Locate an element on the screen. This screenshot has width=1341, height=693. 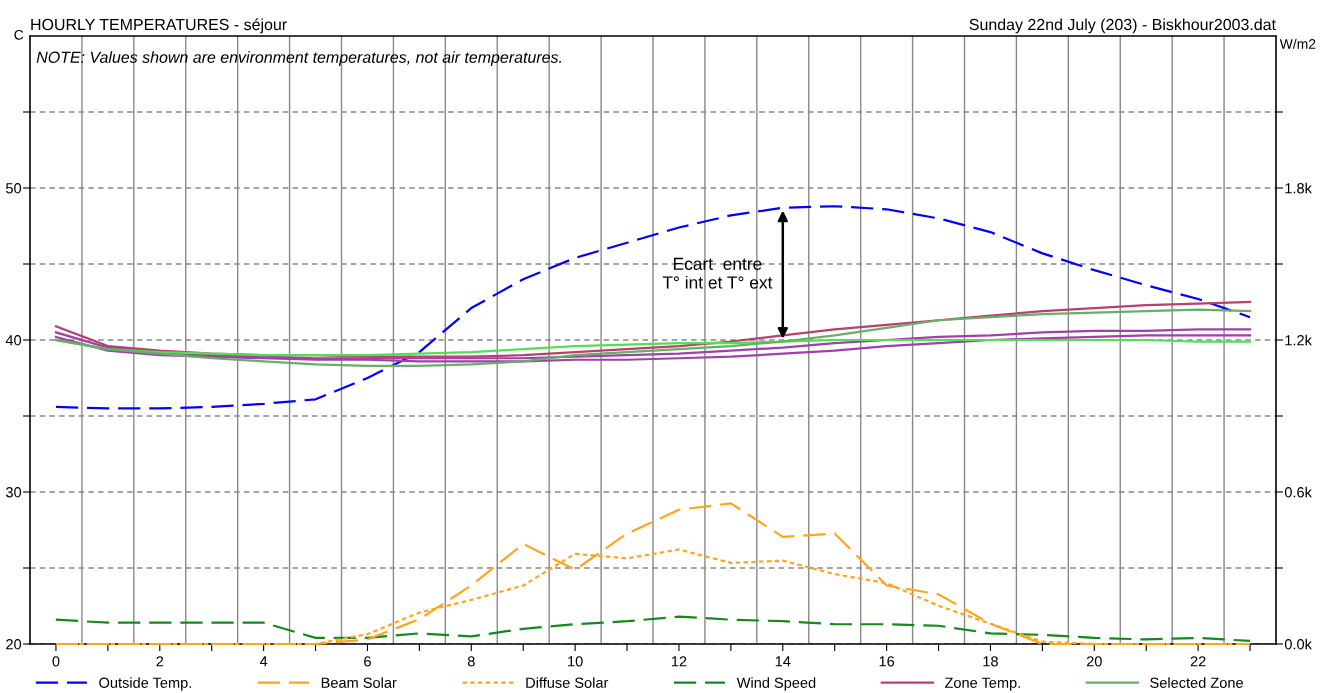
x-tick-label: 4 is located at coordinates (263, 661).